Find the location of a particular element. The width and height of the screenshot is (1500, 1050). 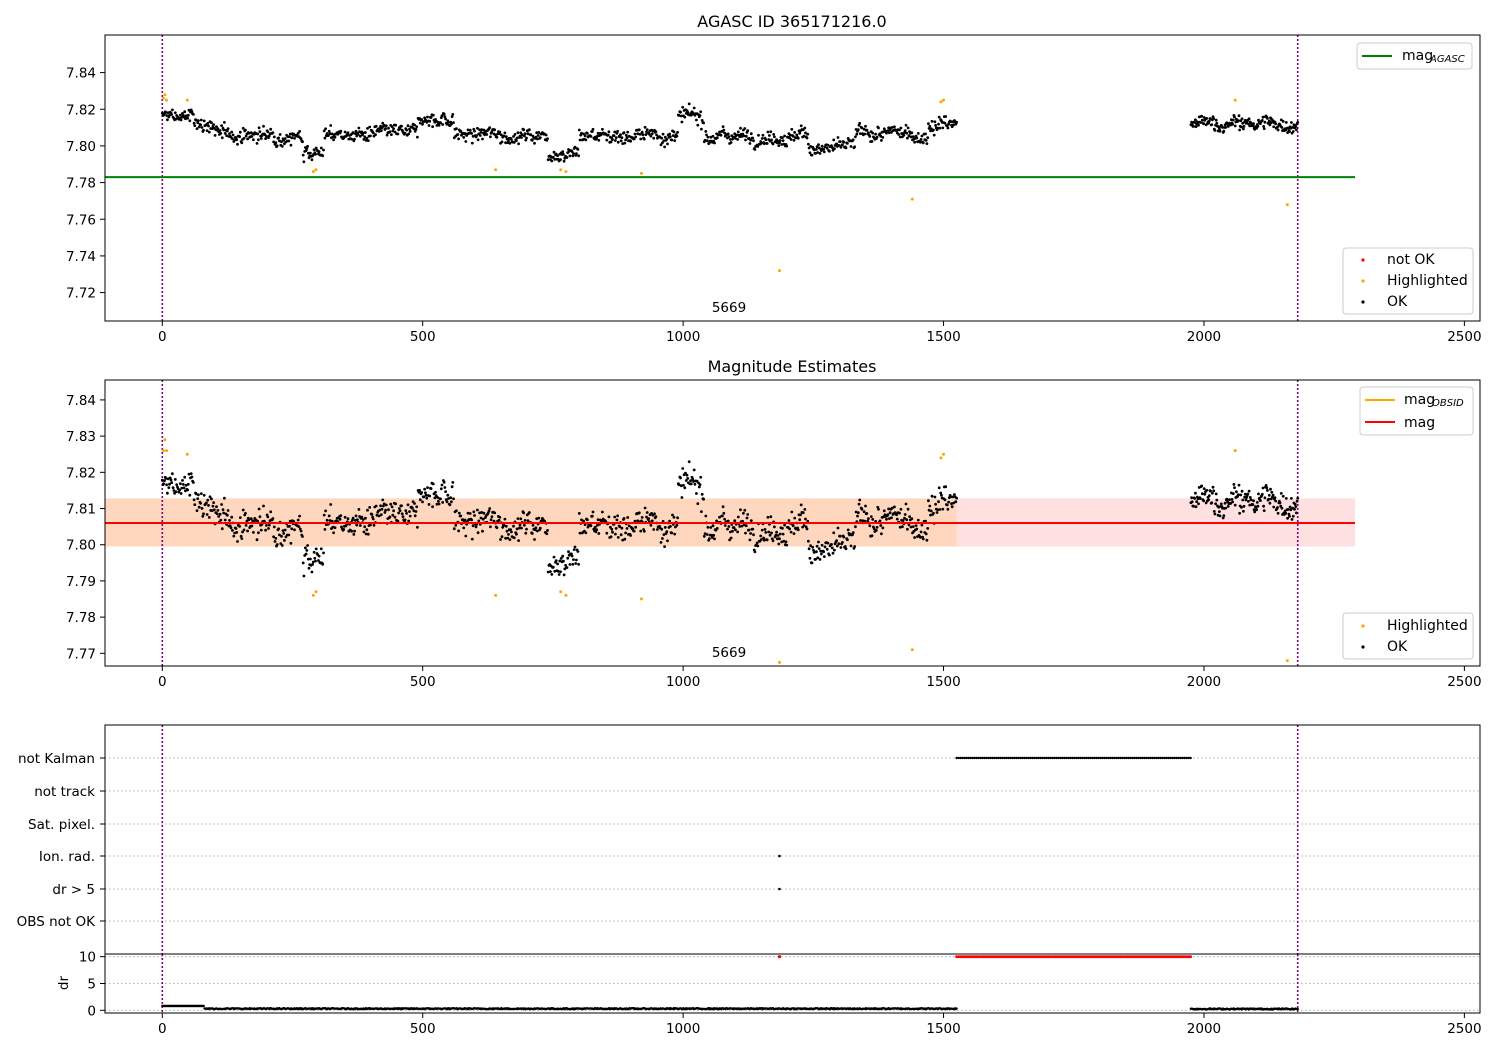

legend-label: OK is located at coordinates (1397, 302).